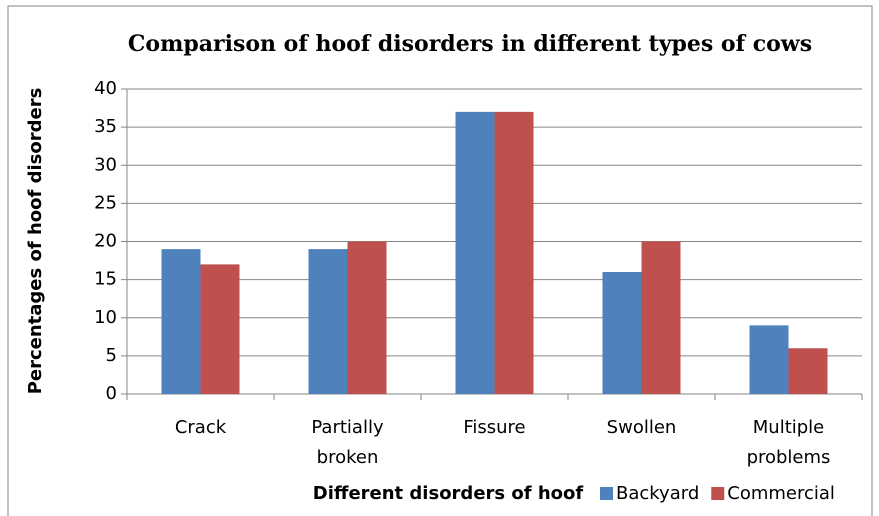  I want to click on y-tick-label: 20, so click(105, 241).